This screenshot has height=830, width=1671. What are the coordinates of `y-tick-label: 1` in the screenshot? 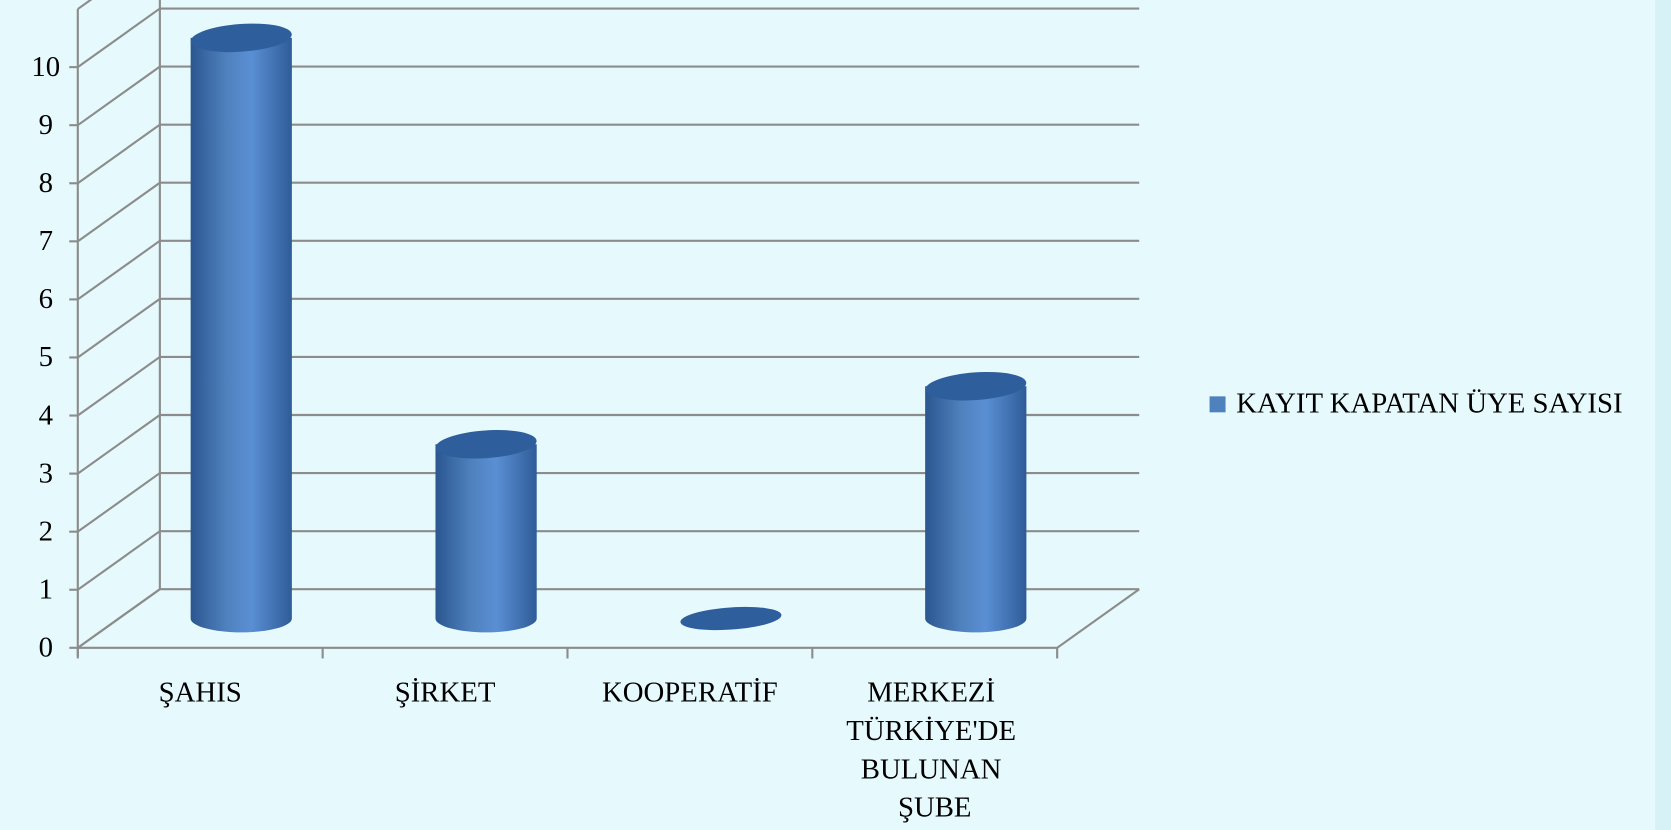 It's located at (46, 589).